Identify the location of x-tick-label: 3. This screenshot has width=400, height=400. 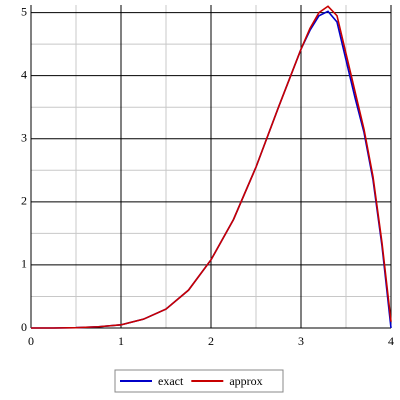
(301, 341).